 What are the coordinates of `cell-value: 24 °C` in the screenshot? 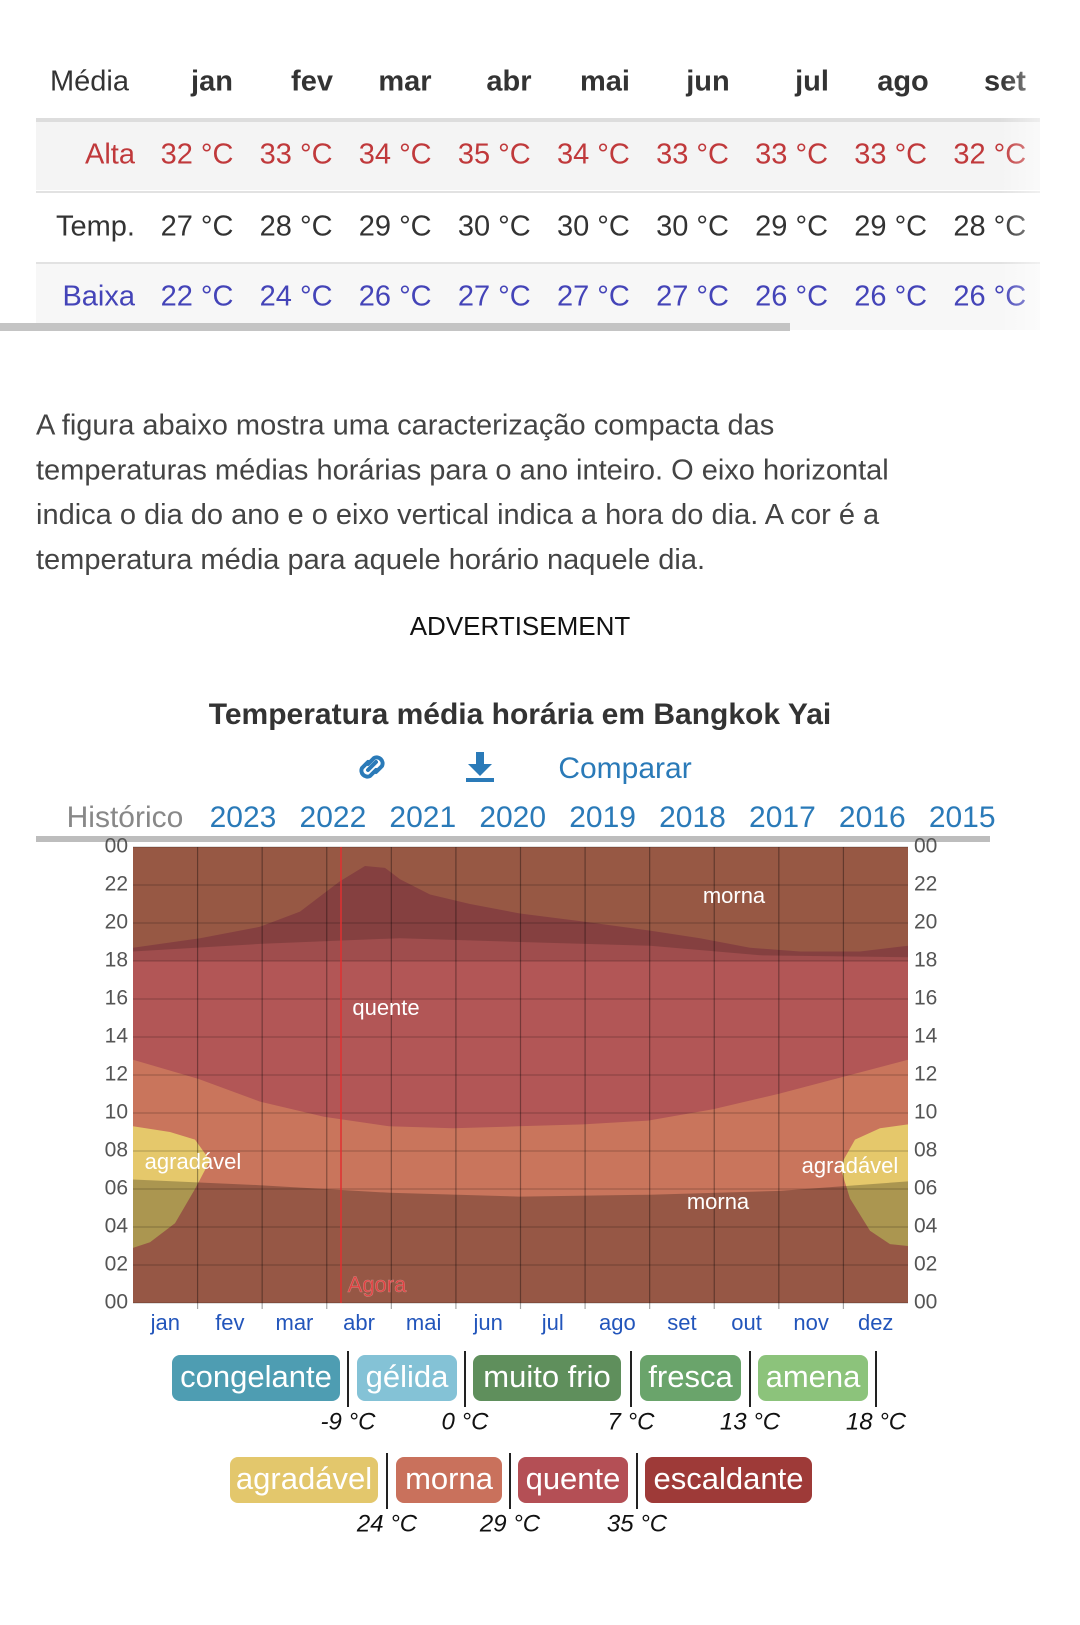 It's located at (296, 297).